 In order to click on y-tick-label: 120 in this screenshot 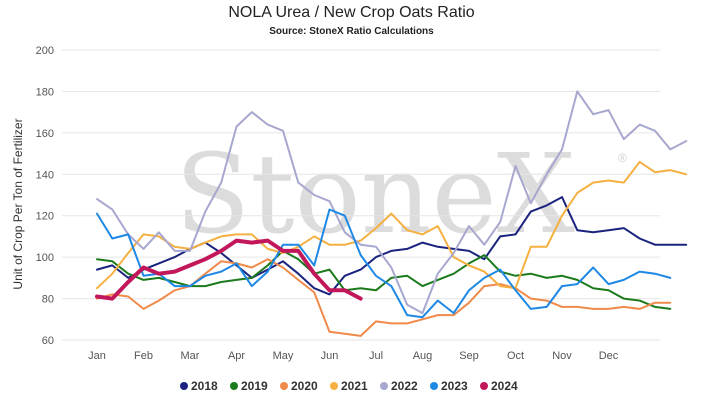, I will do `click(45, 217)`.